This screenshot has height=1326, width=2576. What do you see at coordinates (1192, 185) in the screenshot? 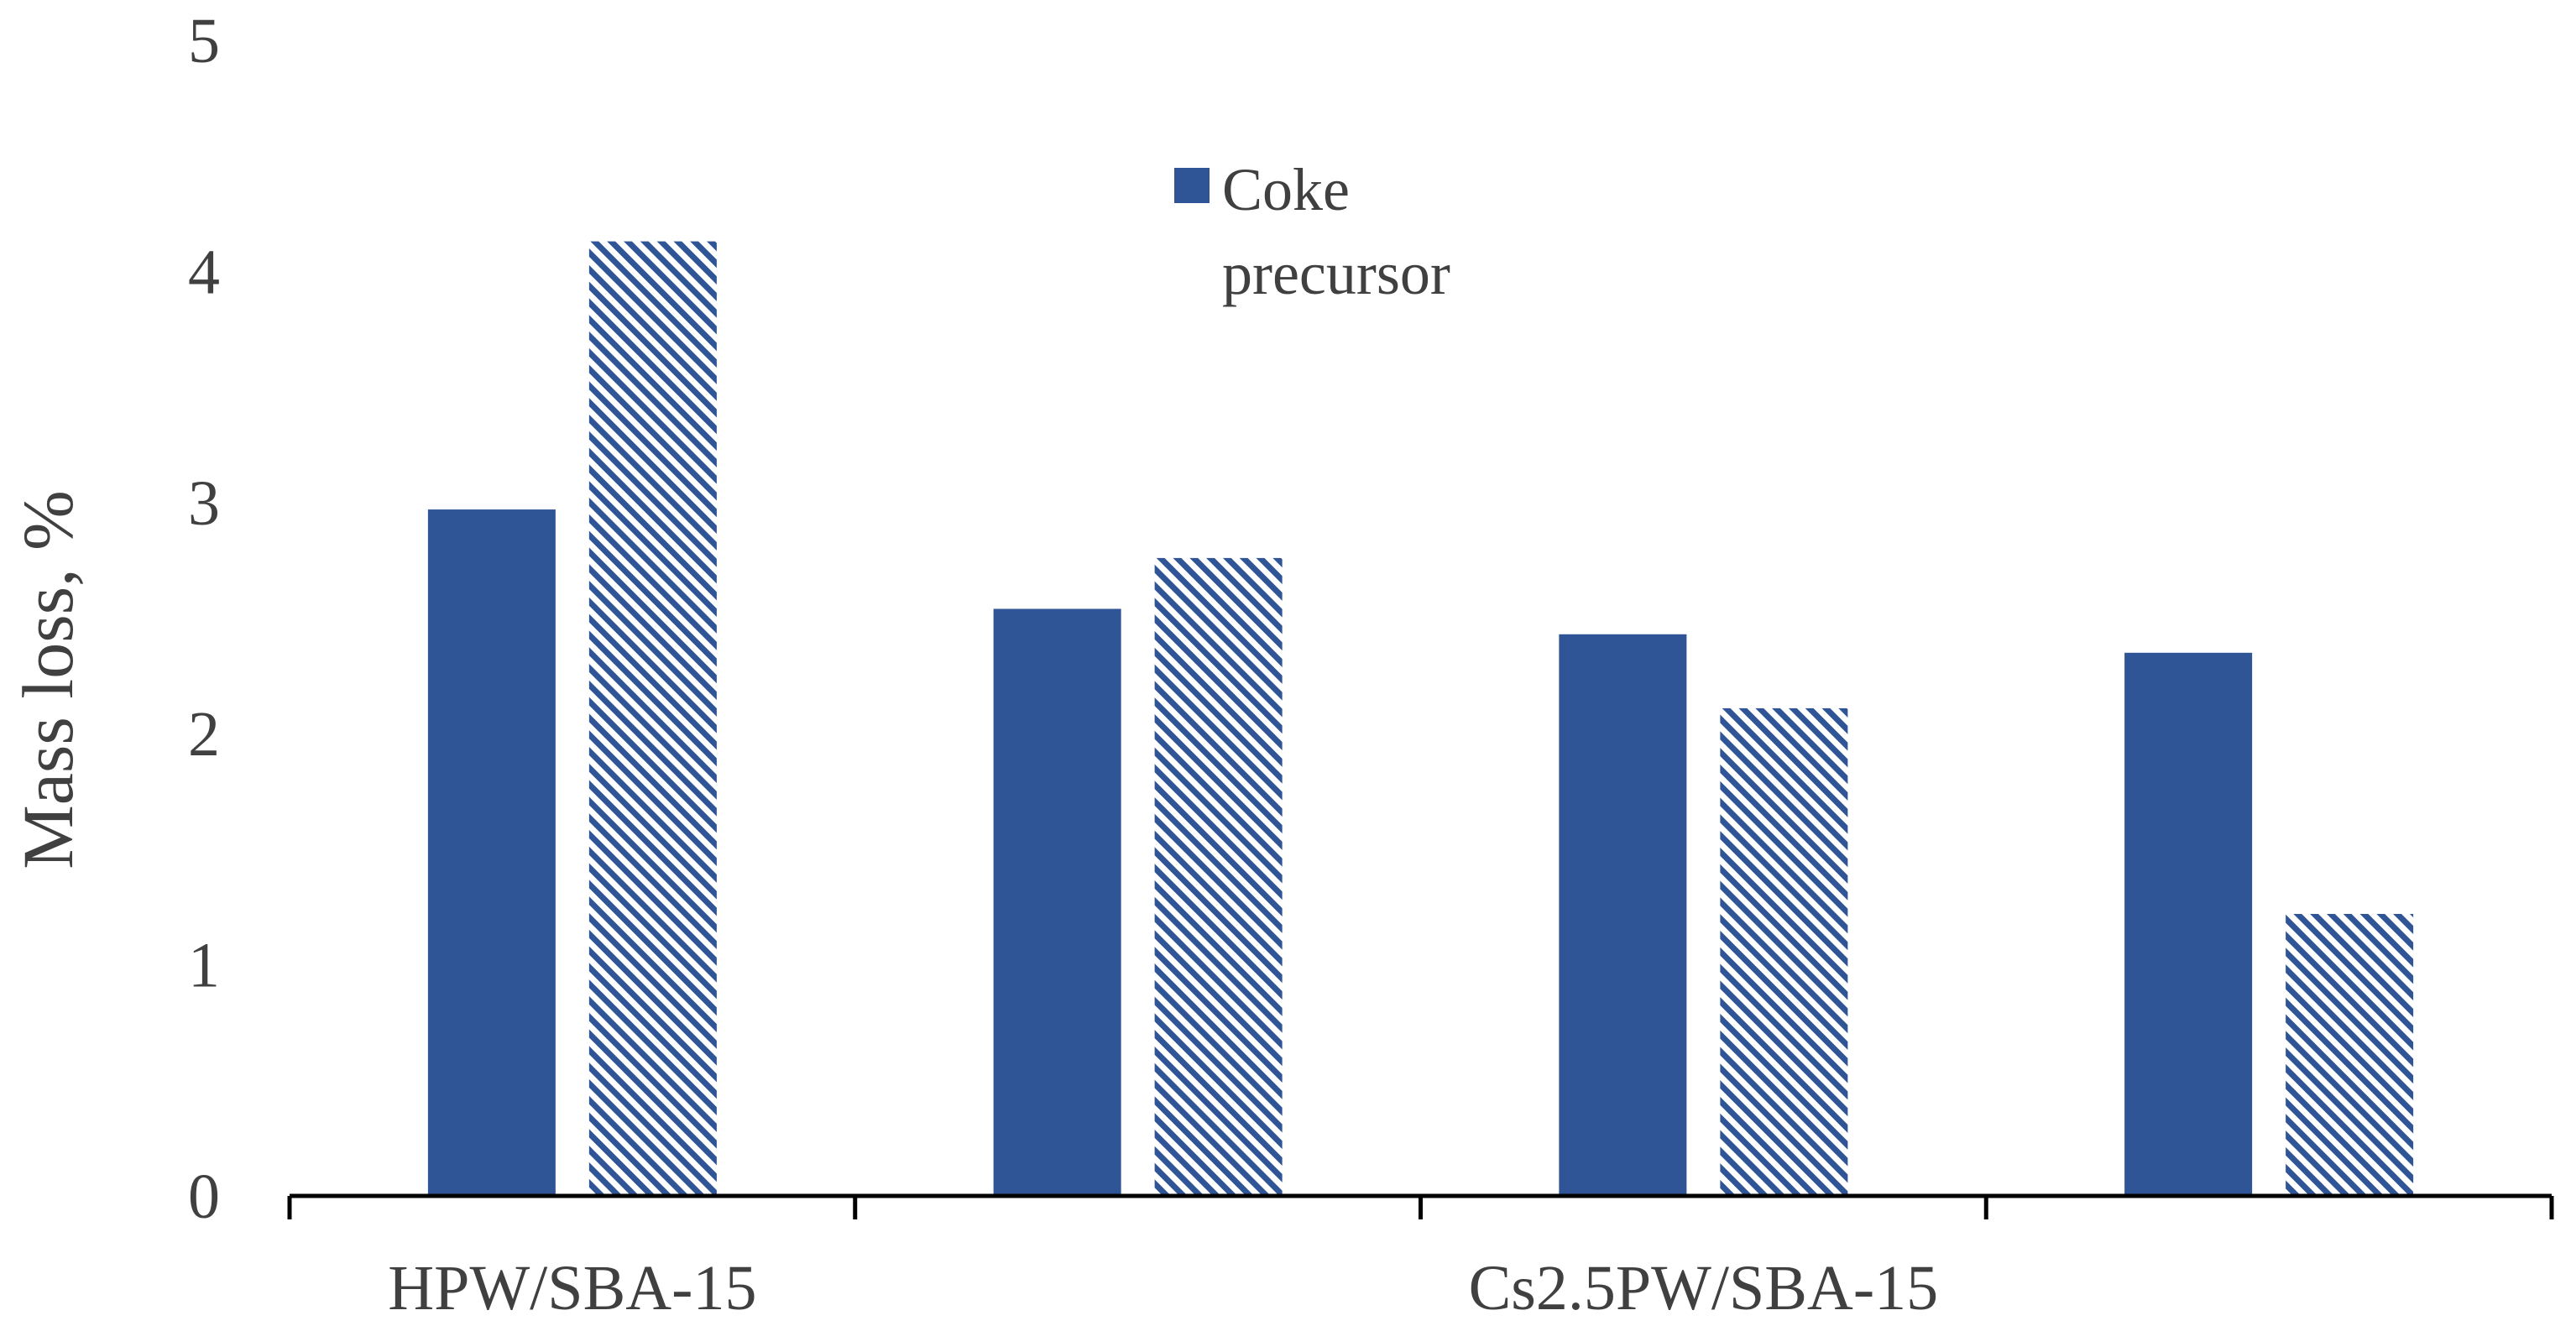
I see `legend-swatch-coke-precursor` at bounding box center [1192, 185].